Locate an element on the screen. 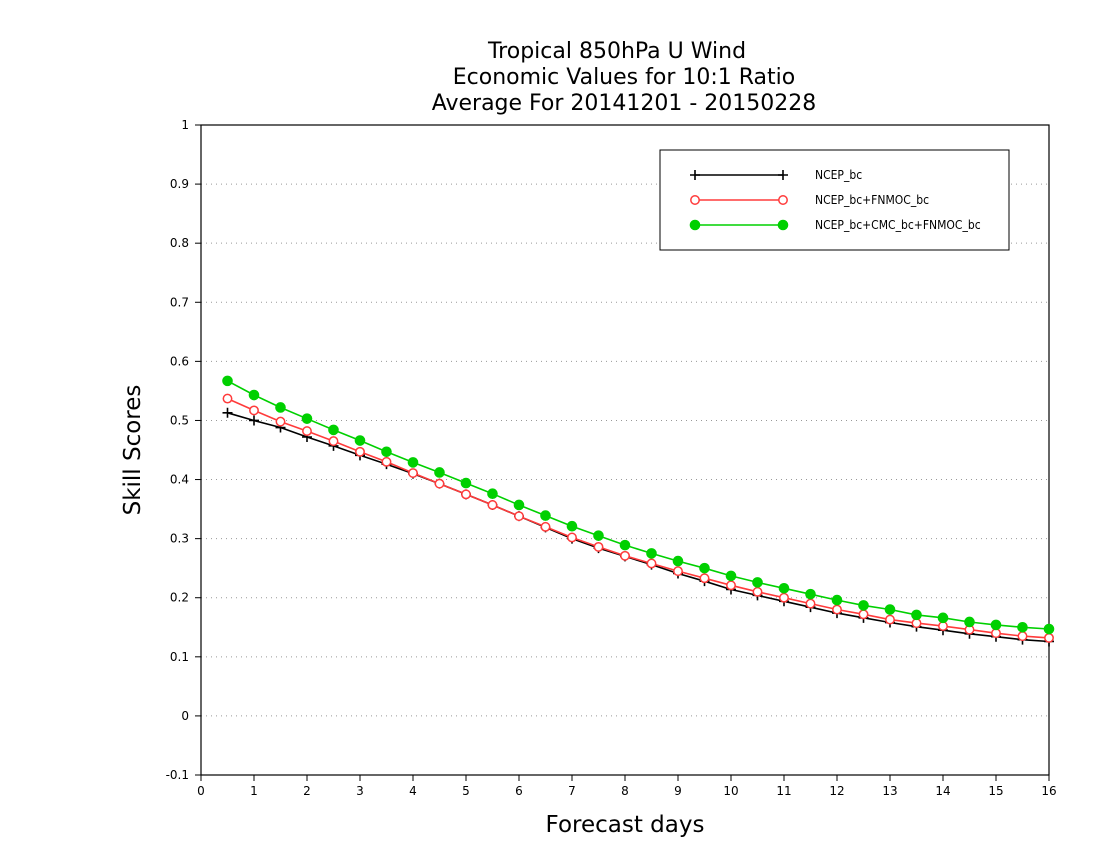 This screenshot has width=1100, height=850. legend-label: NCEP_bc+CMC_bc+FNMOC_bc is located at coordinates (898, 225).